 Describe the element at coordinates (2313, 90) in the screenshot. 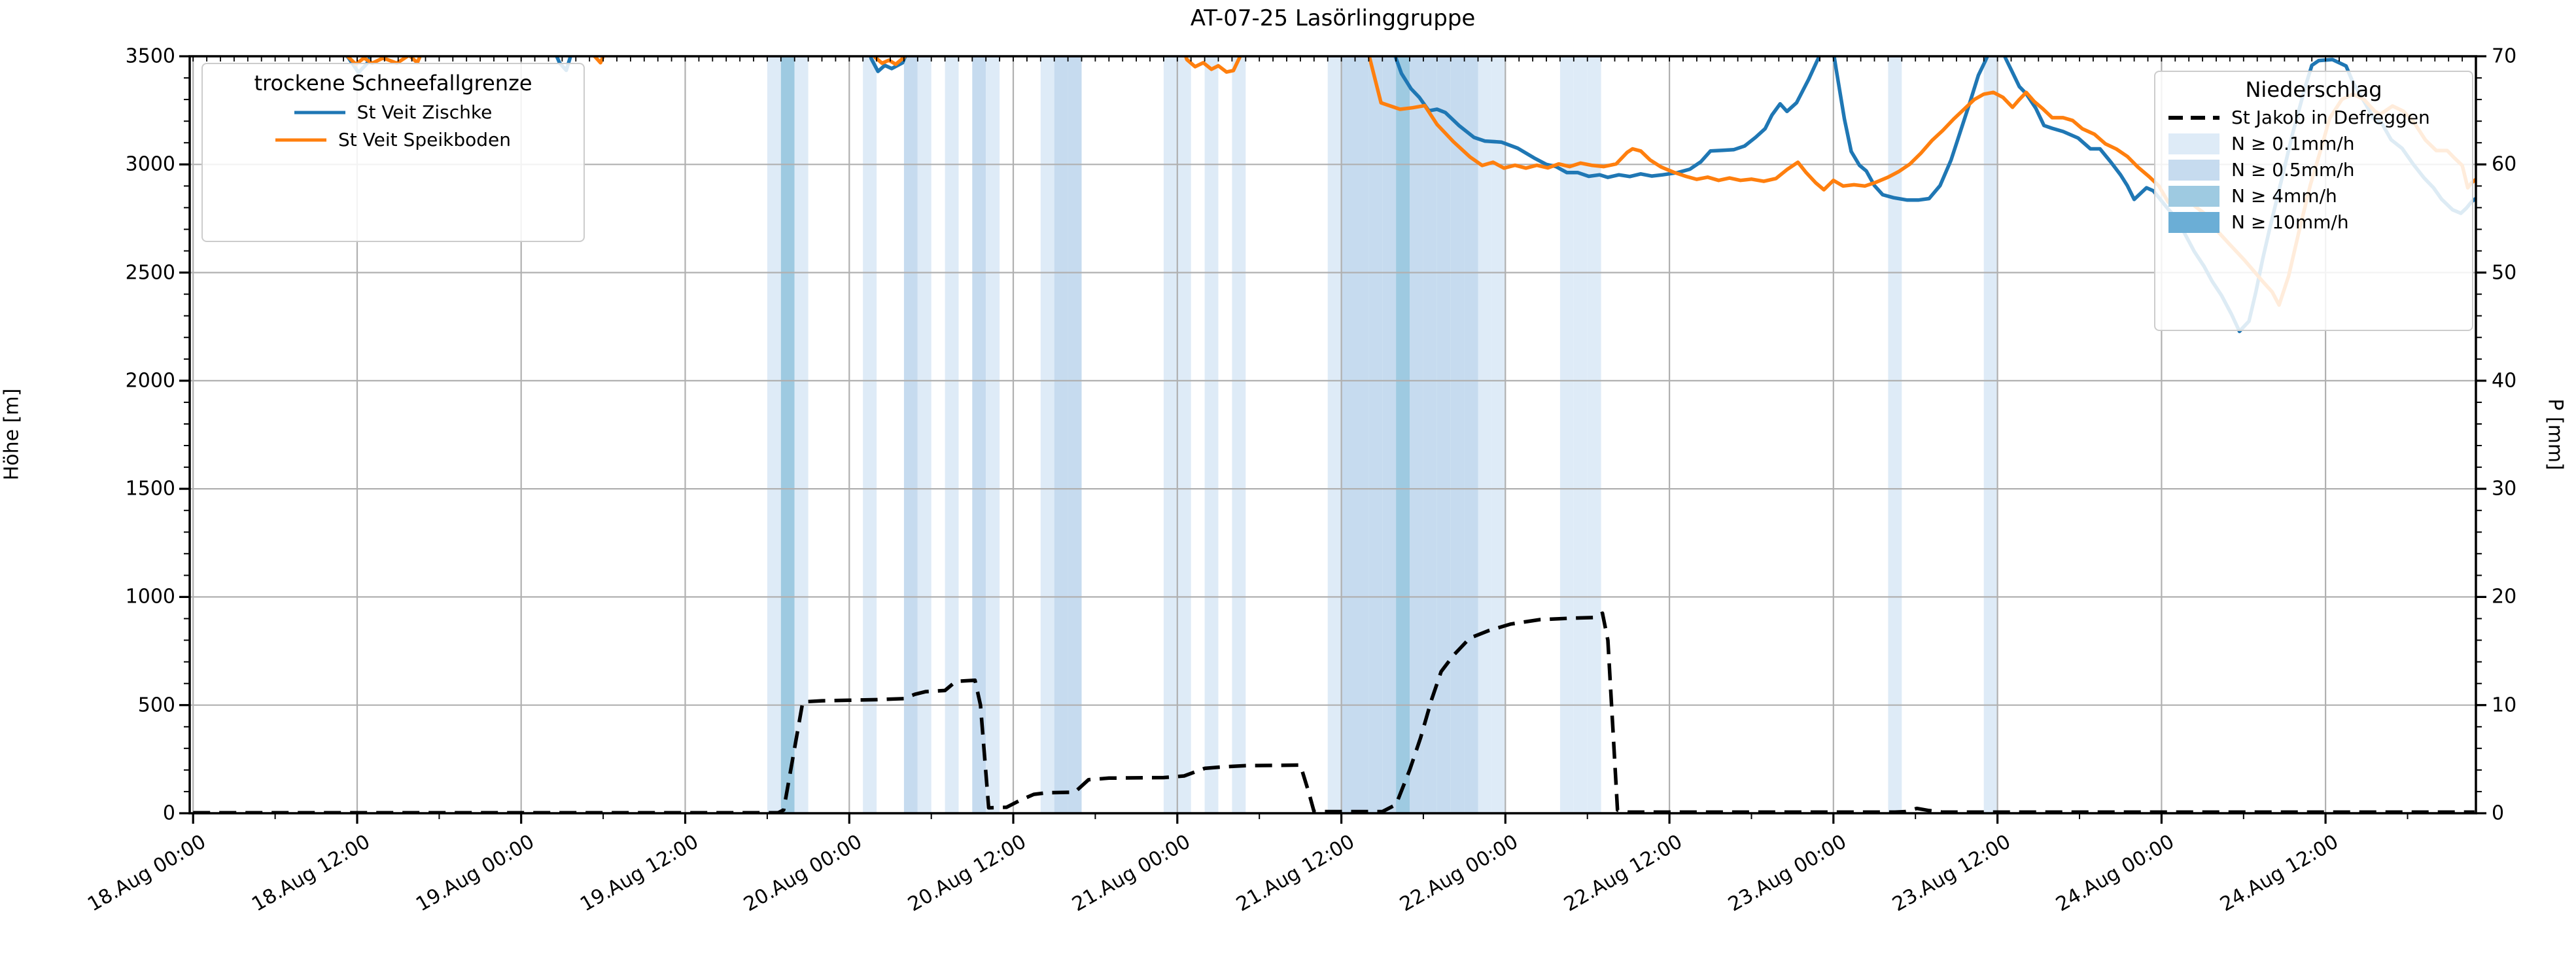

I see `legend-right-title: Niederschlag` at that location.